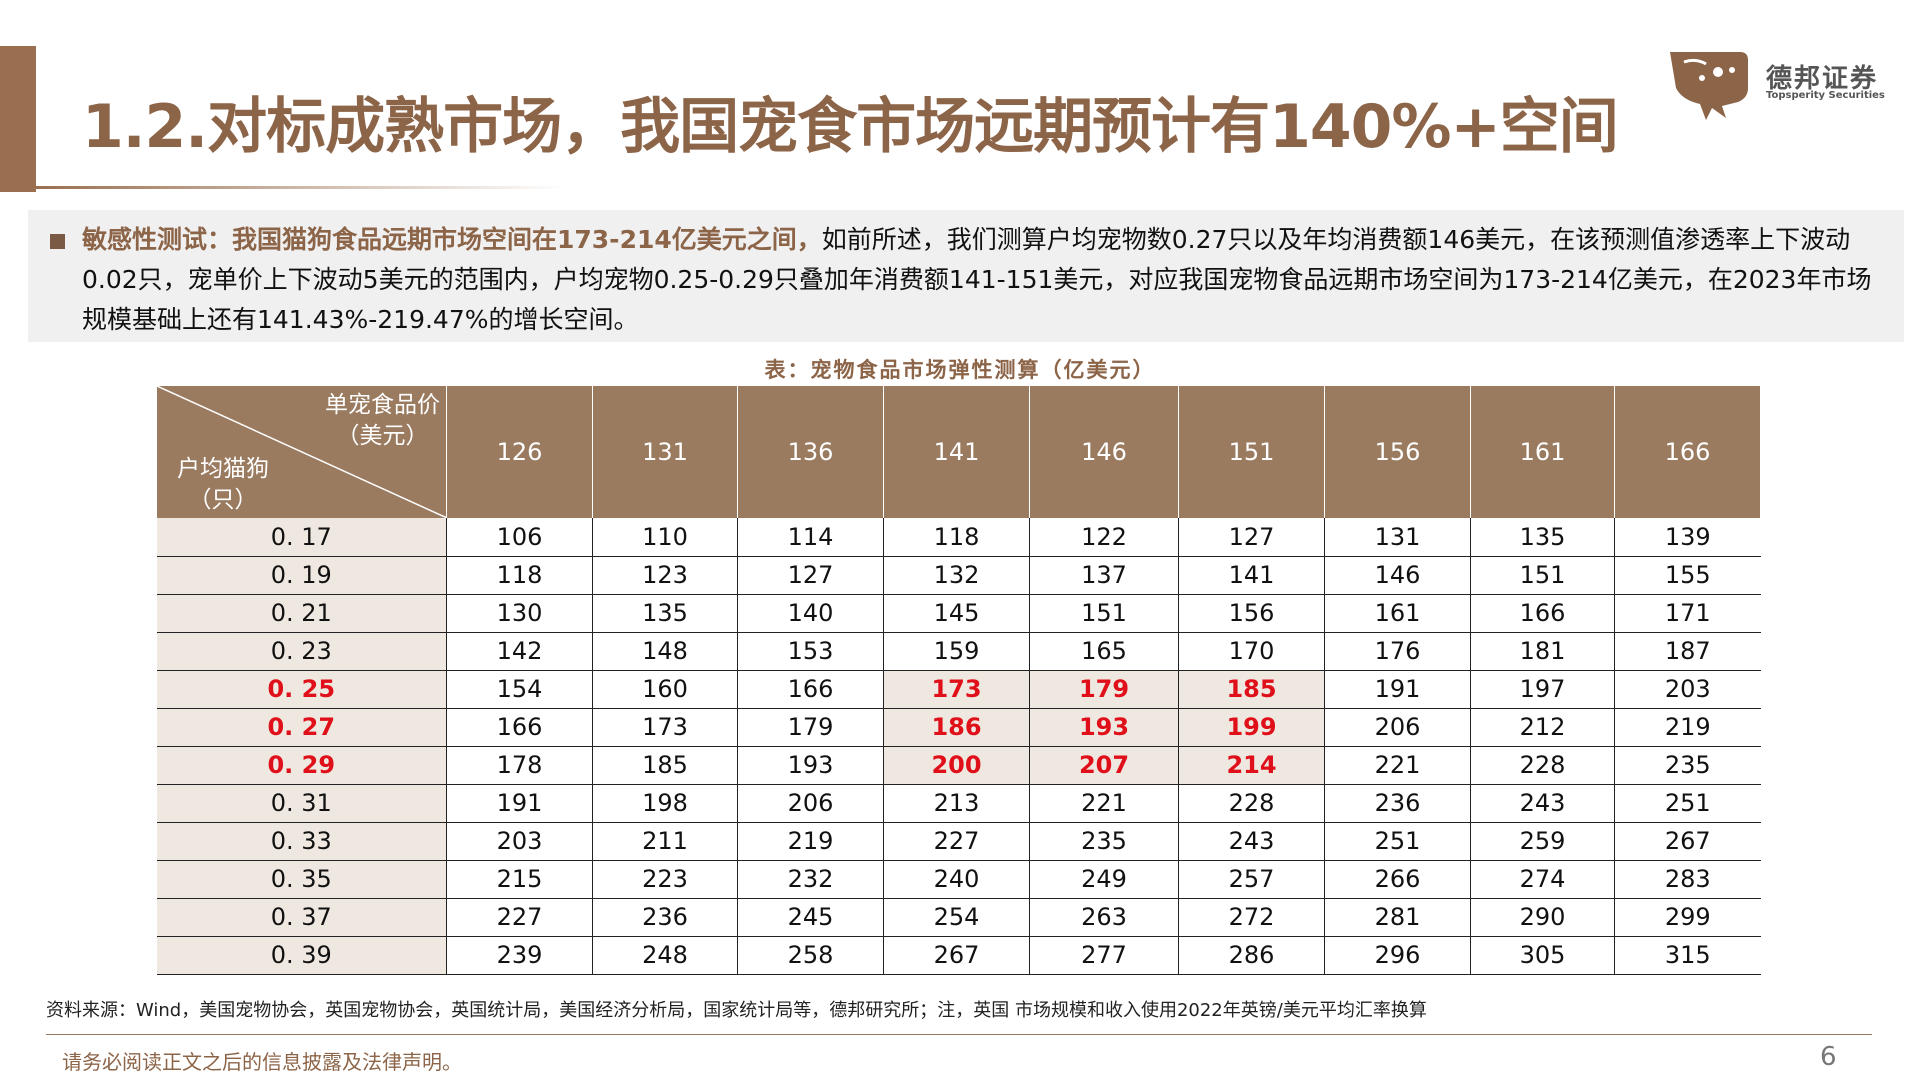  Describe the element at coordinates (1542, 651) in the screenshot. I see `table-cell: 181` at that location.